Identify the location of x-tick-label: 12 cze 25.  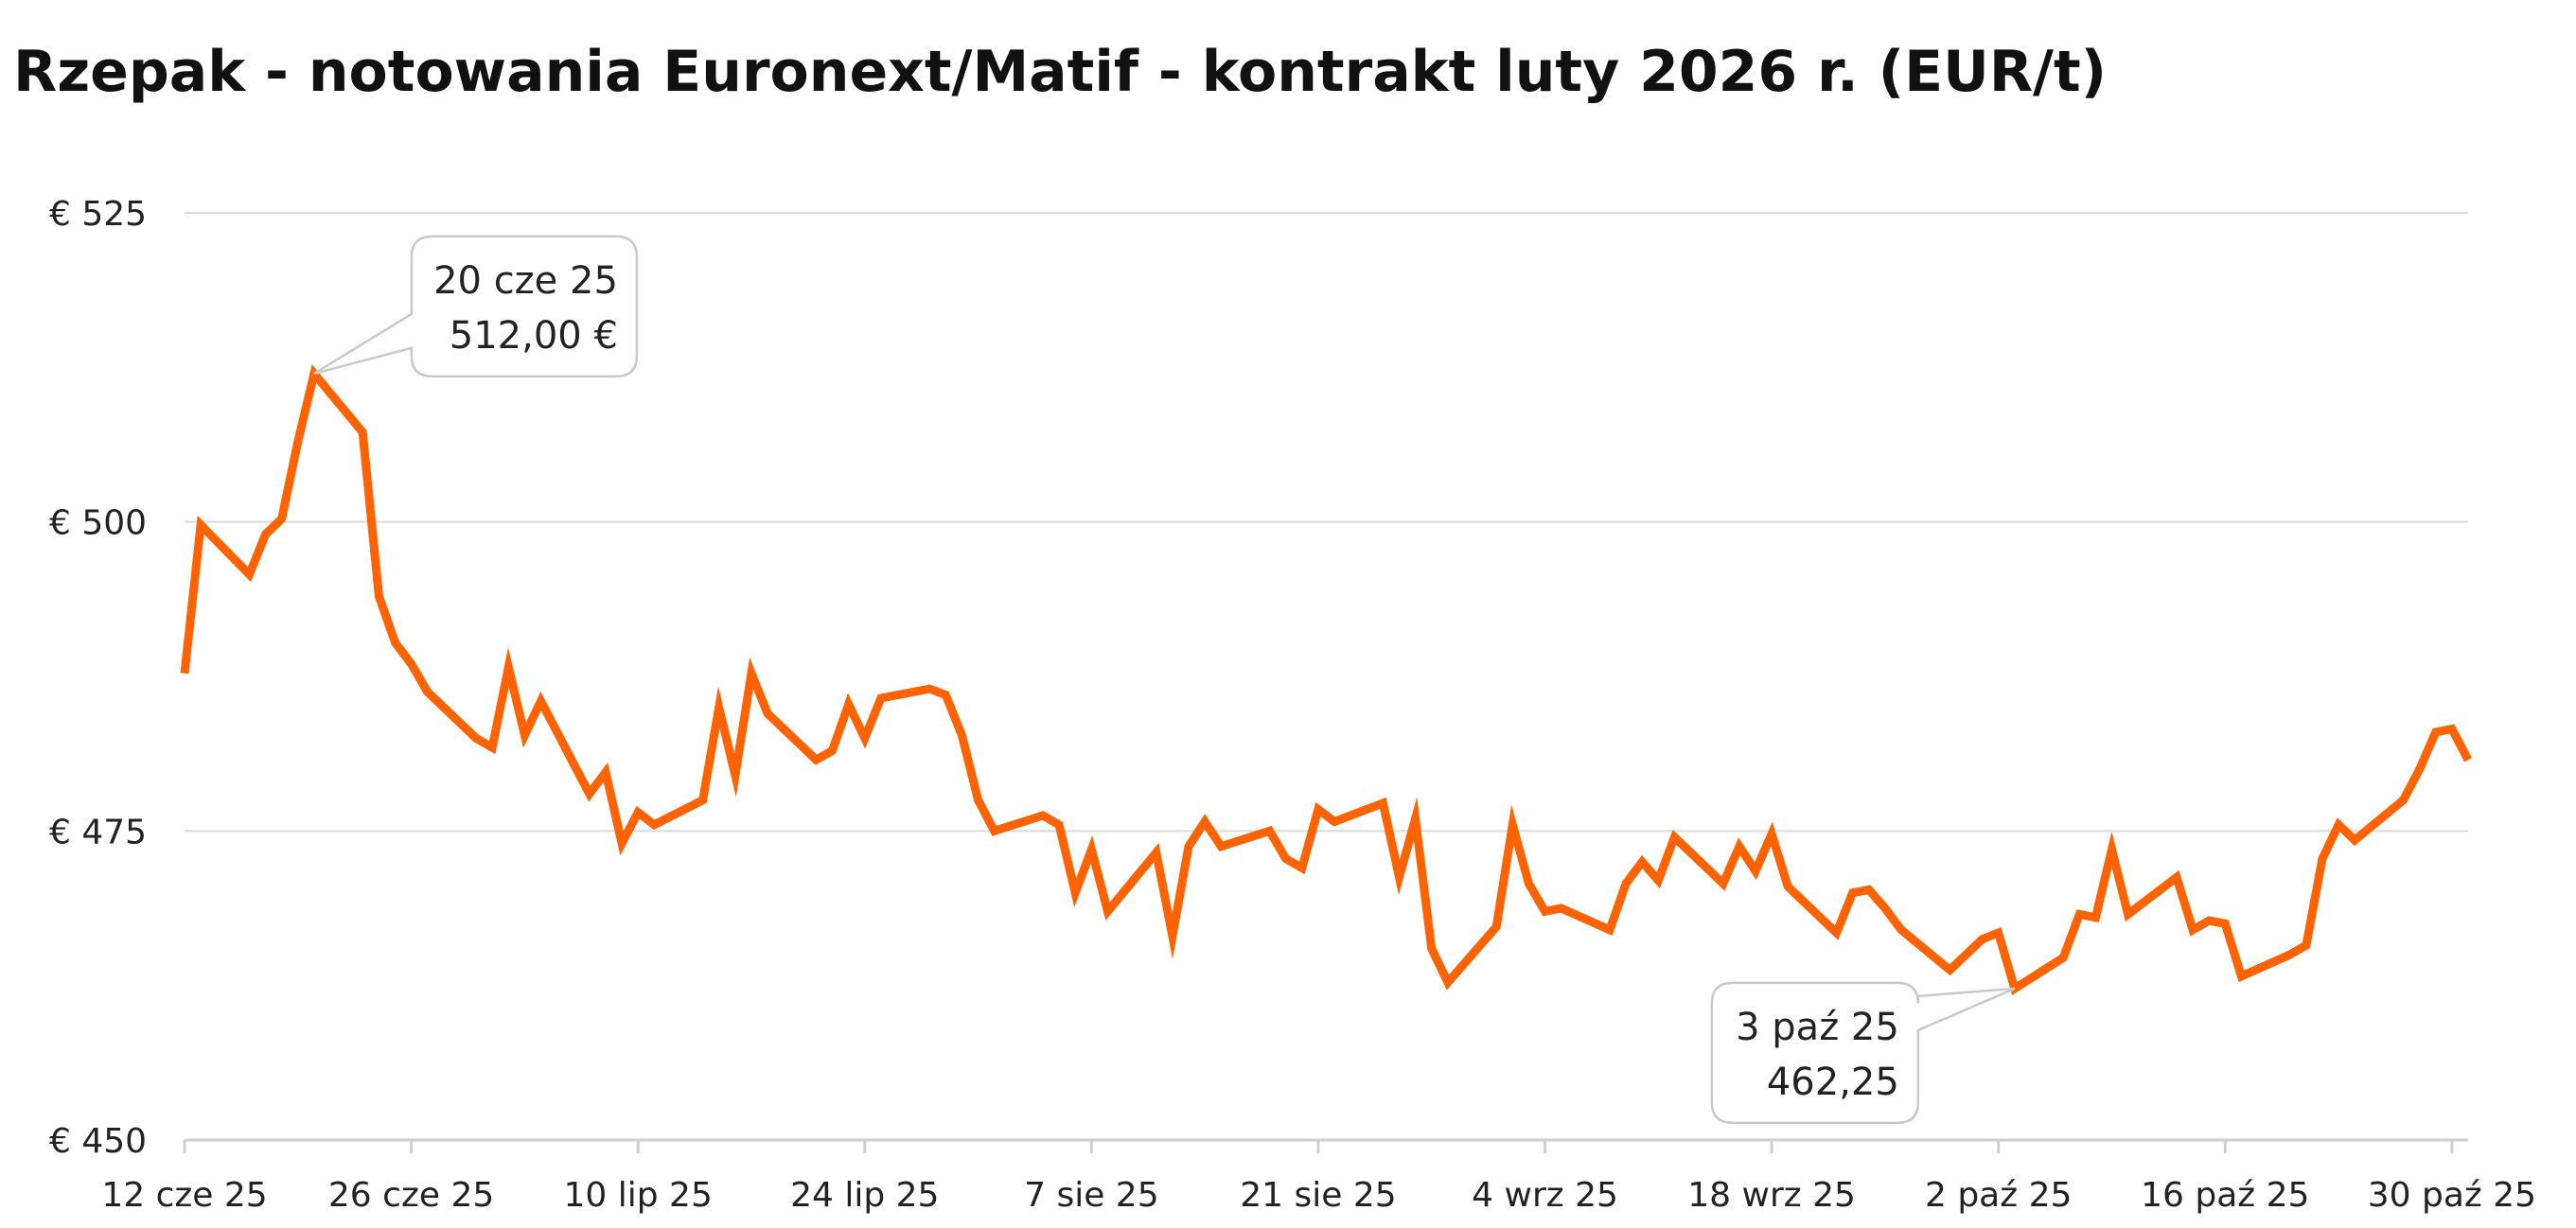
(184, 1195).